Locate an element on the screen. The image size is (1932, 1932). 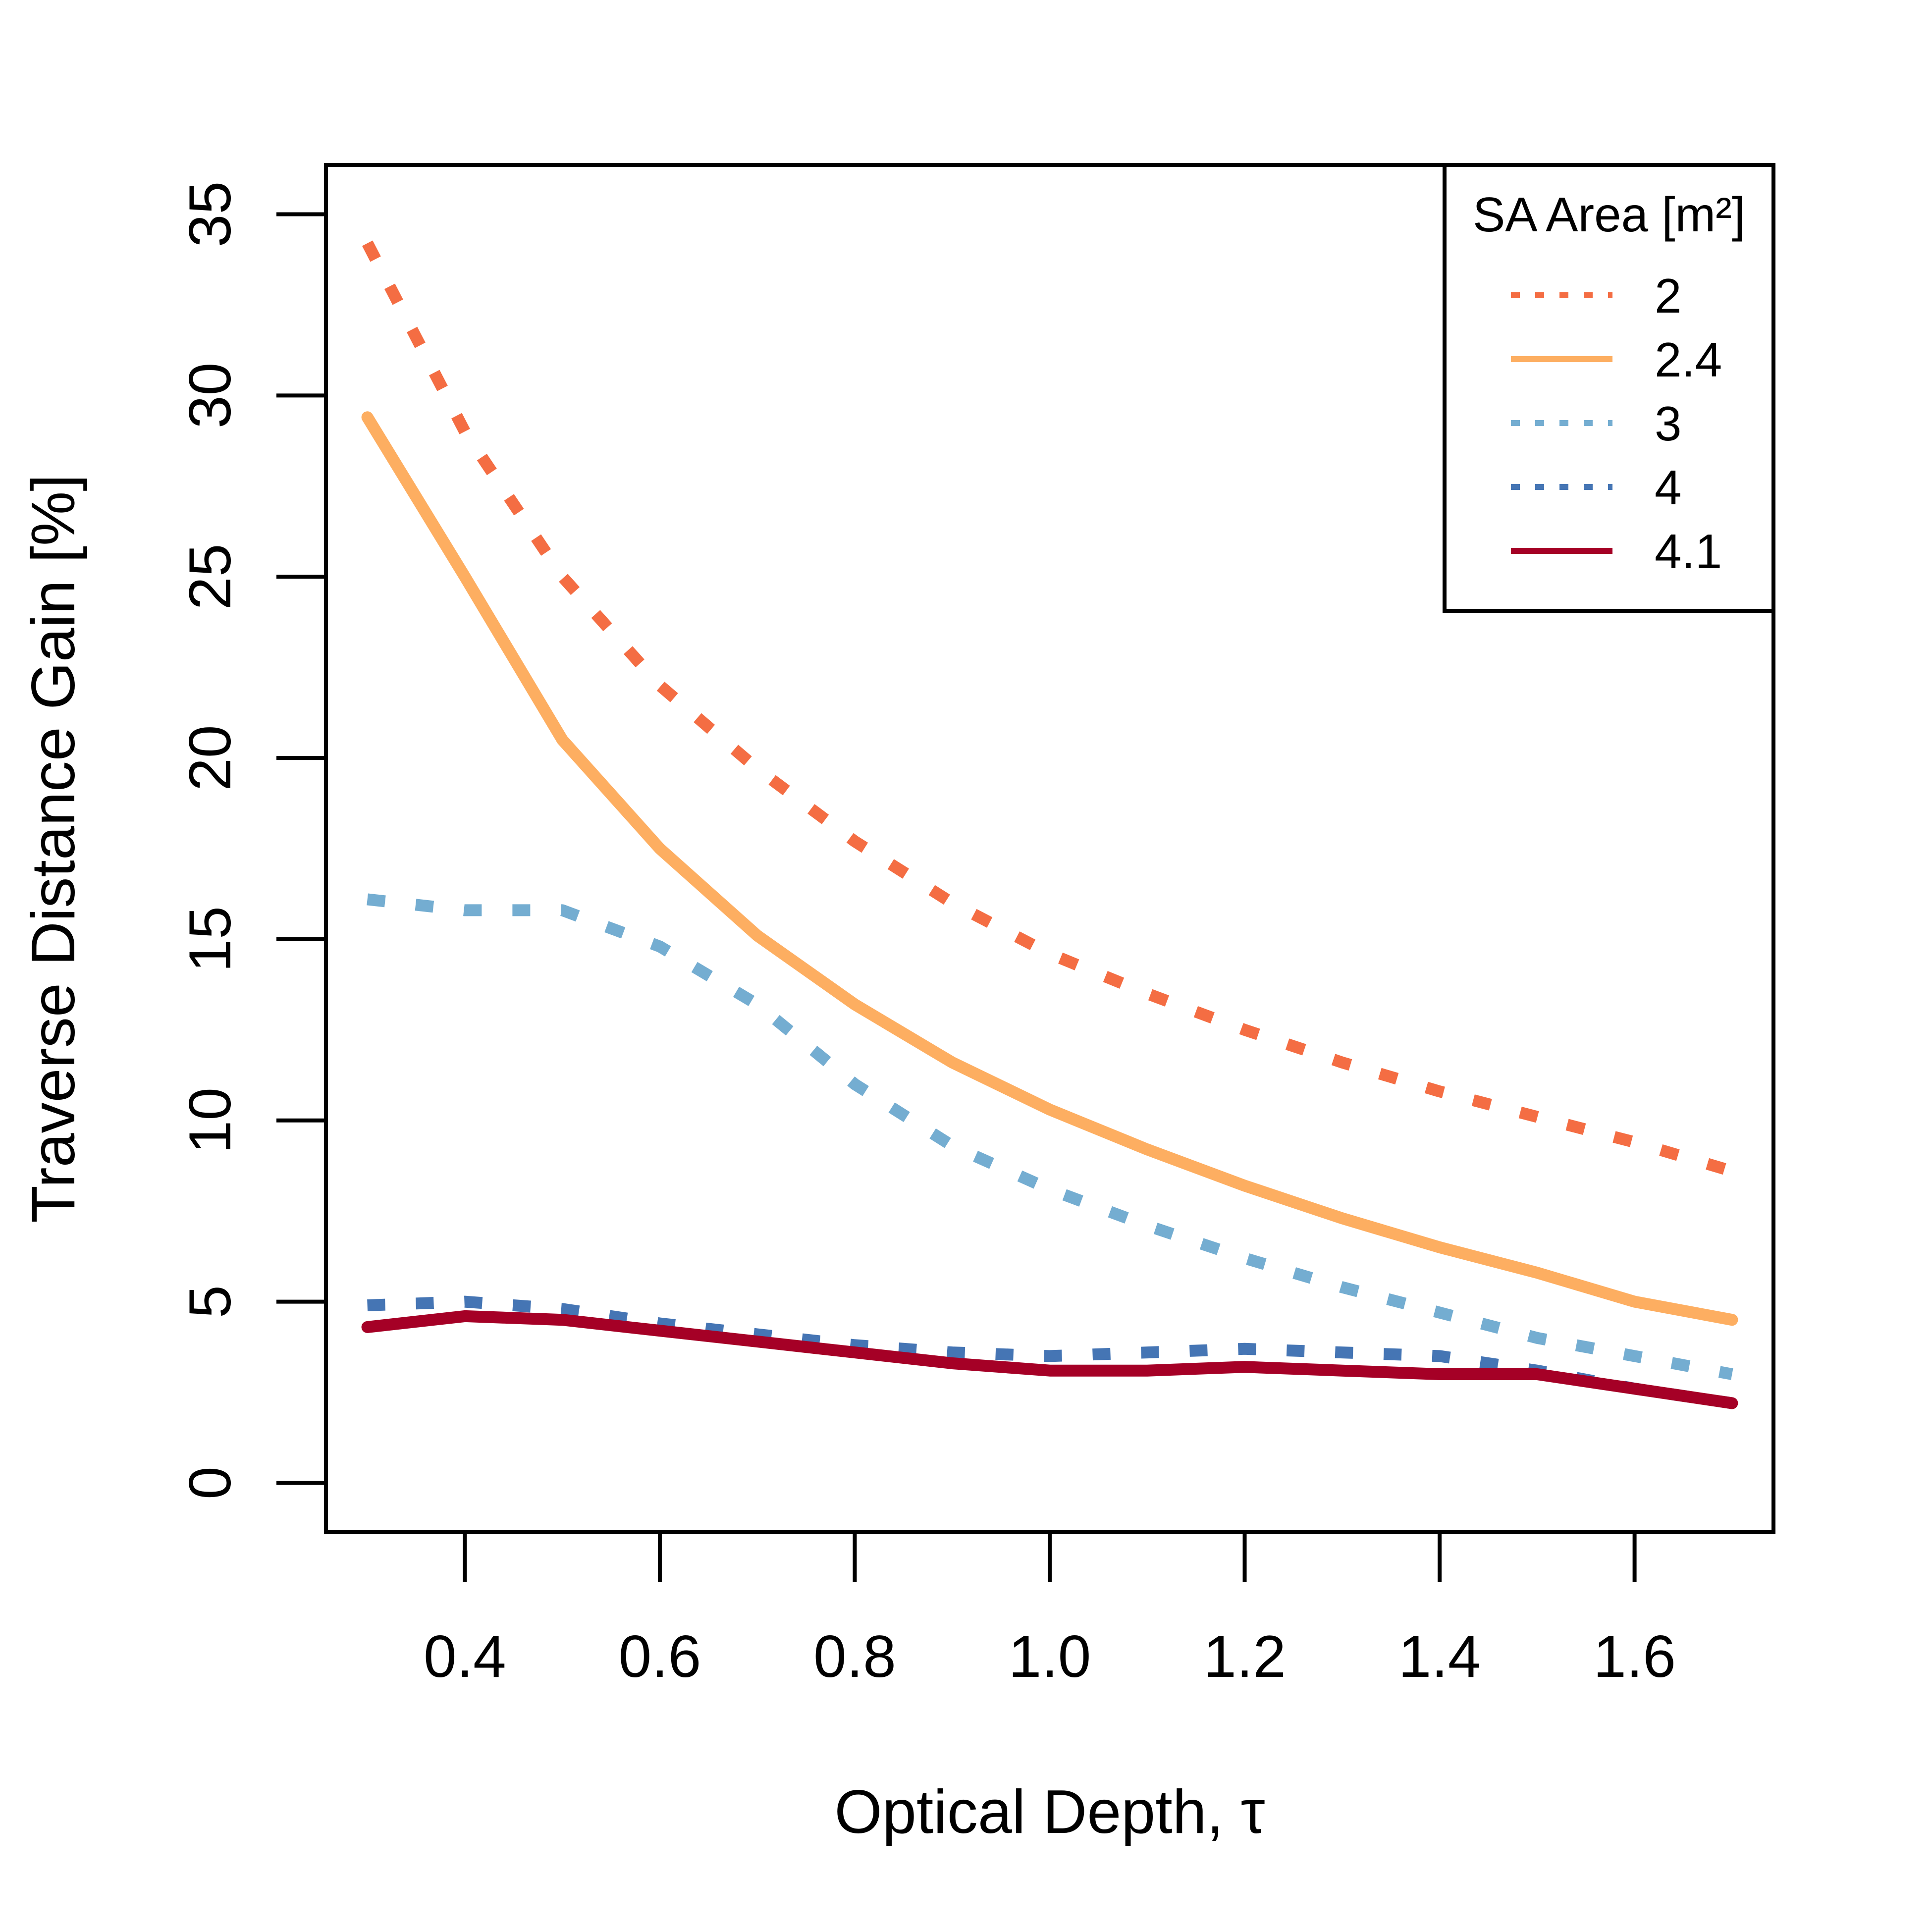
x-tick-label: 1.6 is located at coordinates (1634, 1656).